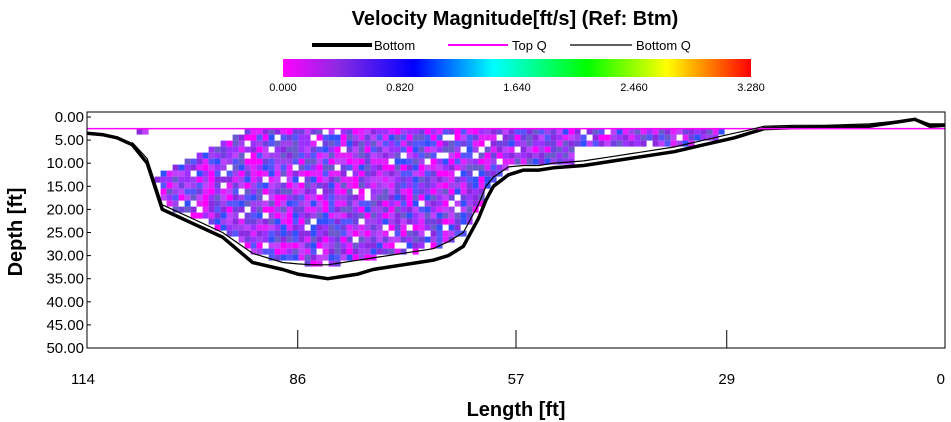 Image resolution: width=951 pixels, height=422 pixels. I want to click on colorbar-tick: 0.820, so click(400, 88).